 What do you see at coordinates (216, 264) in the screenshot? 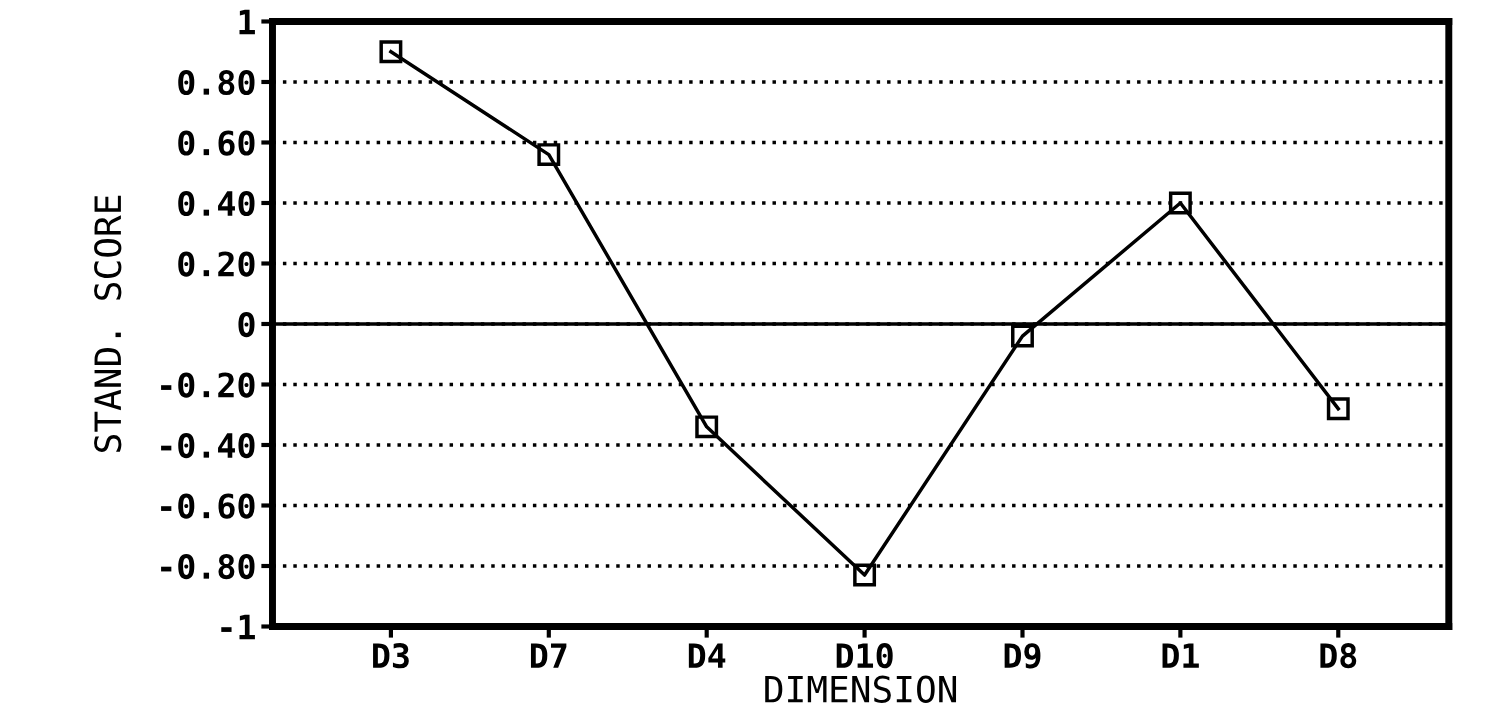
I see `y-tick-label: 0.20` at bounding box center [216, 264].